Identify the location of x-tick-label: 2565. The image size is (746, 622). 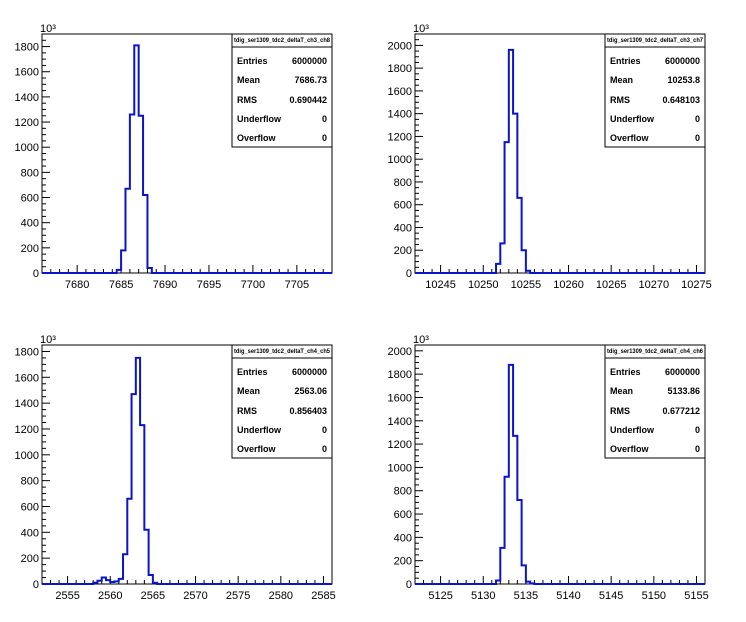
(153, 596).